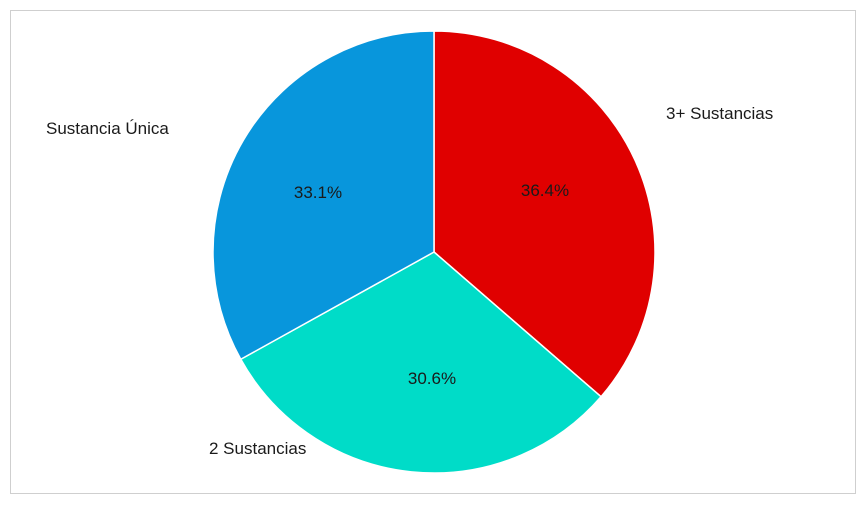 The width and height of the screenshot is (868, 507). I want to click on value-label-2: 30.6%, so click(432, 378).